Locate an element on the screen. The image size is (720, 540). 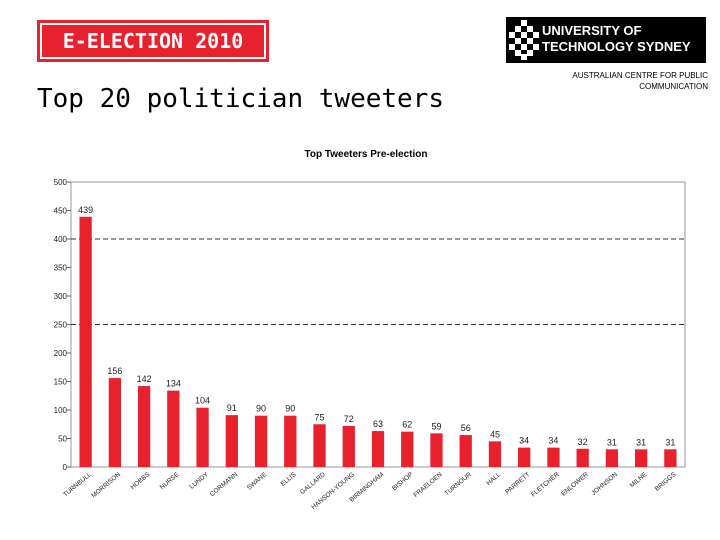
election-badge: E-ELECTION 2010 is located at coordinates (153, 41).